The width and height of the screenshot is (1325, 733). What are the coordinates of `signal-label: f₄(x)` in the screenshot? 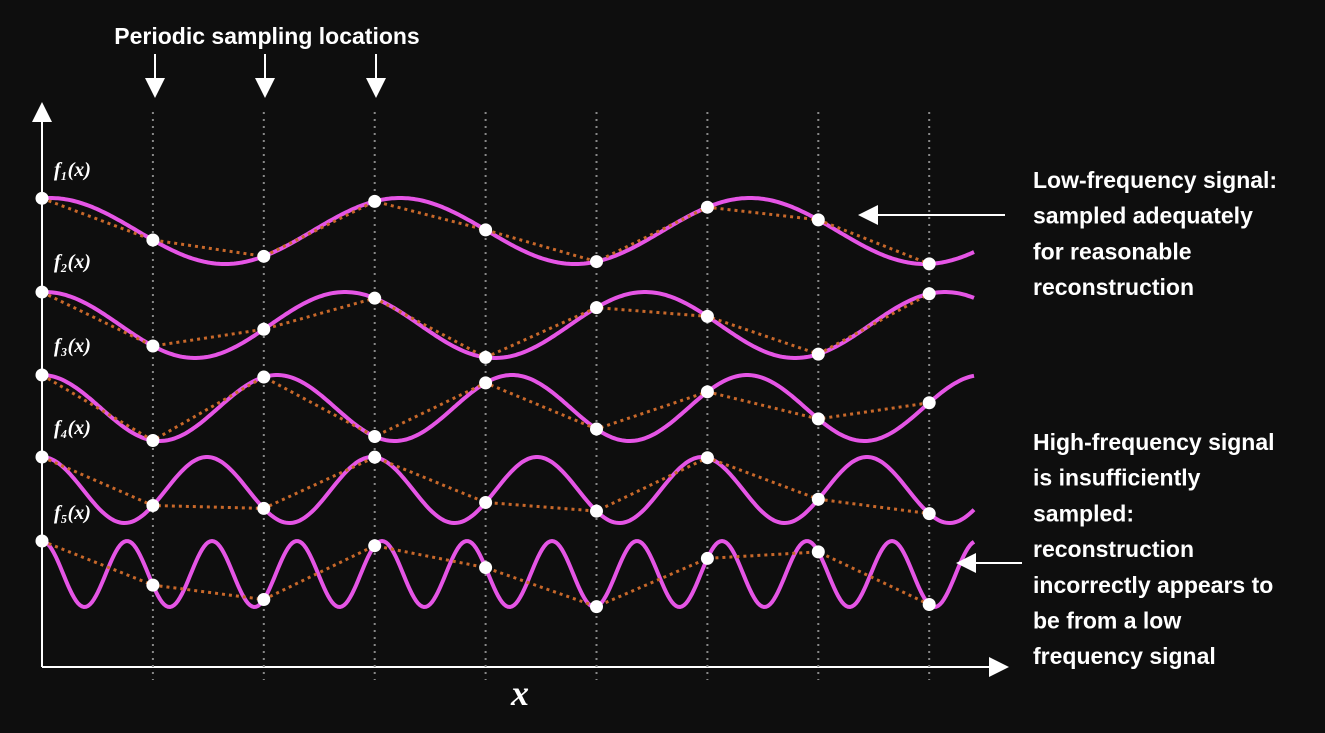 It's located at (72, 428).